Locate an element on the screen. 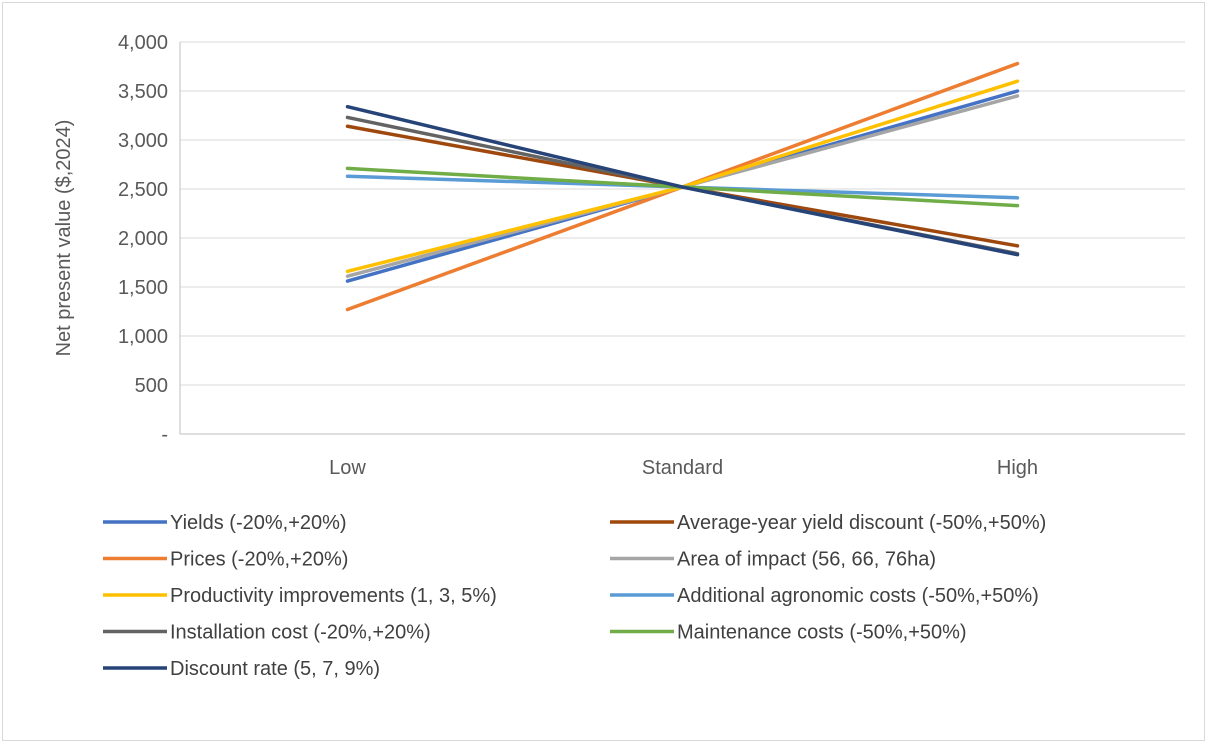 The width and height of the screenshot is (1208, 744). y-tick-label: 2,500 is located at coordinates (143, 190).